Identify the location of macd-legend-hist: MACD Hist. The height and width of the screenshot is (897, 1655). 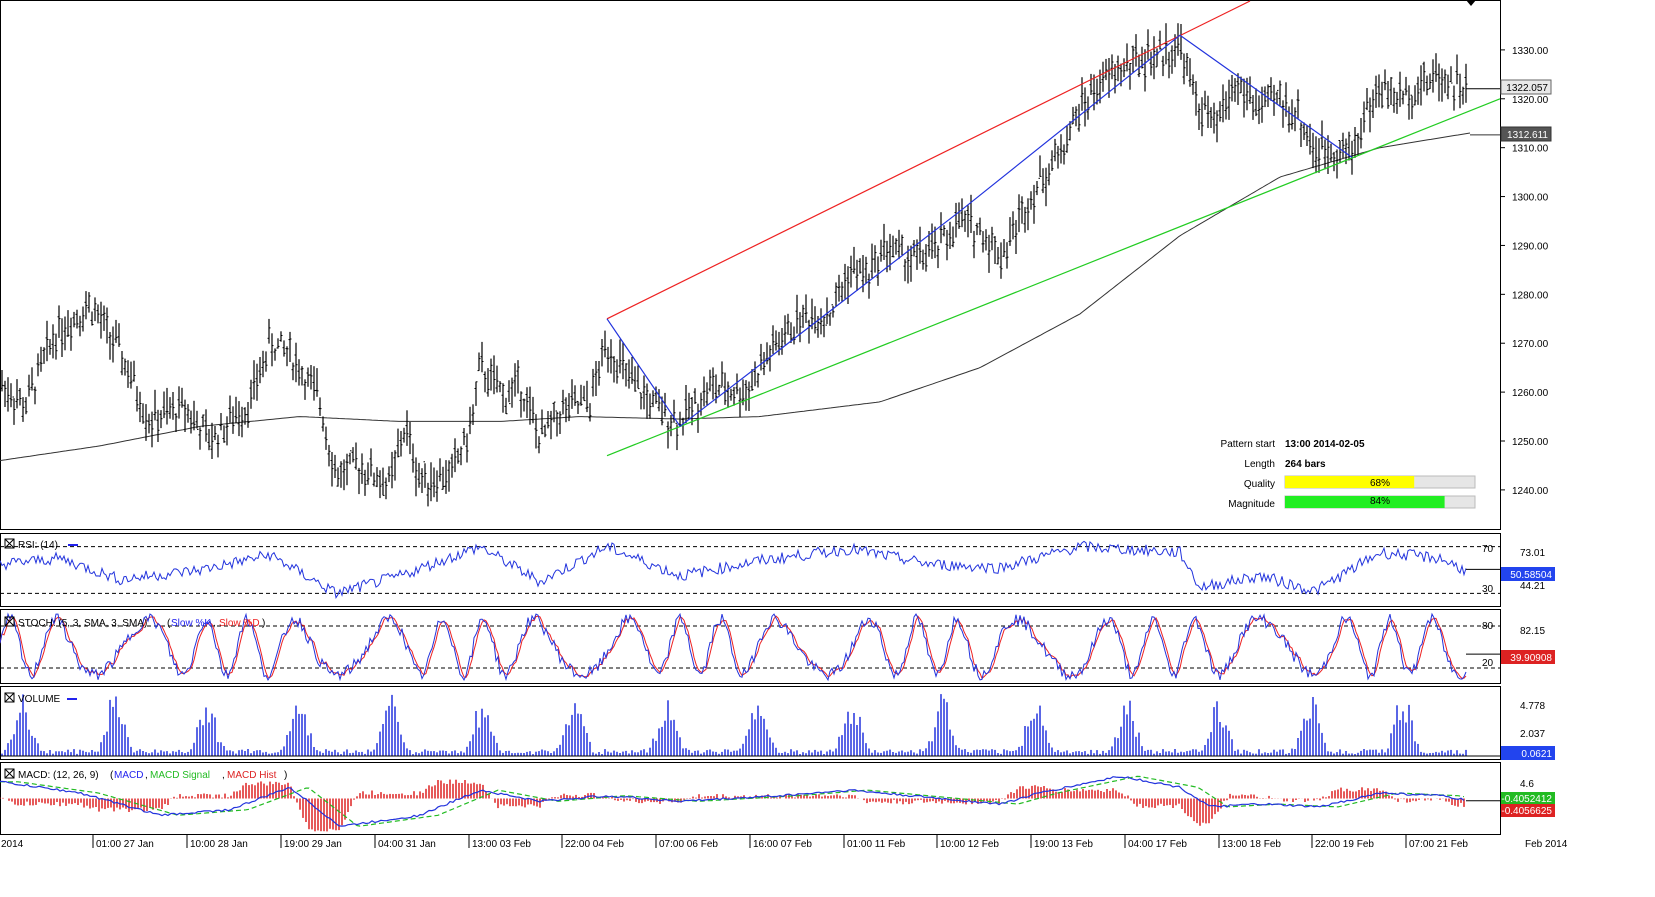
(252, 775).